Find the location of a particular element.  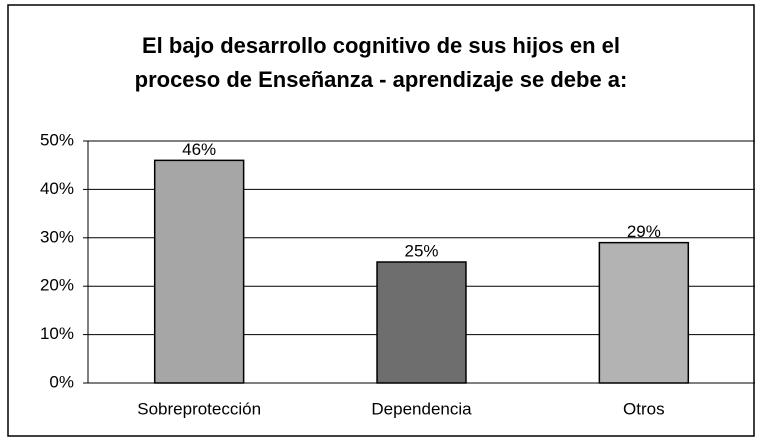

data-label: 25% is located at coordinates (421, 250).